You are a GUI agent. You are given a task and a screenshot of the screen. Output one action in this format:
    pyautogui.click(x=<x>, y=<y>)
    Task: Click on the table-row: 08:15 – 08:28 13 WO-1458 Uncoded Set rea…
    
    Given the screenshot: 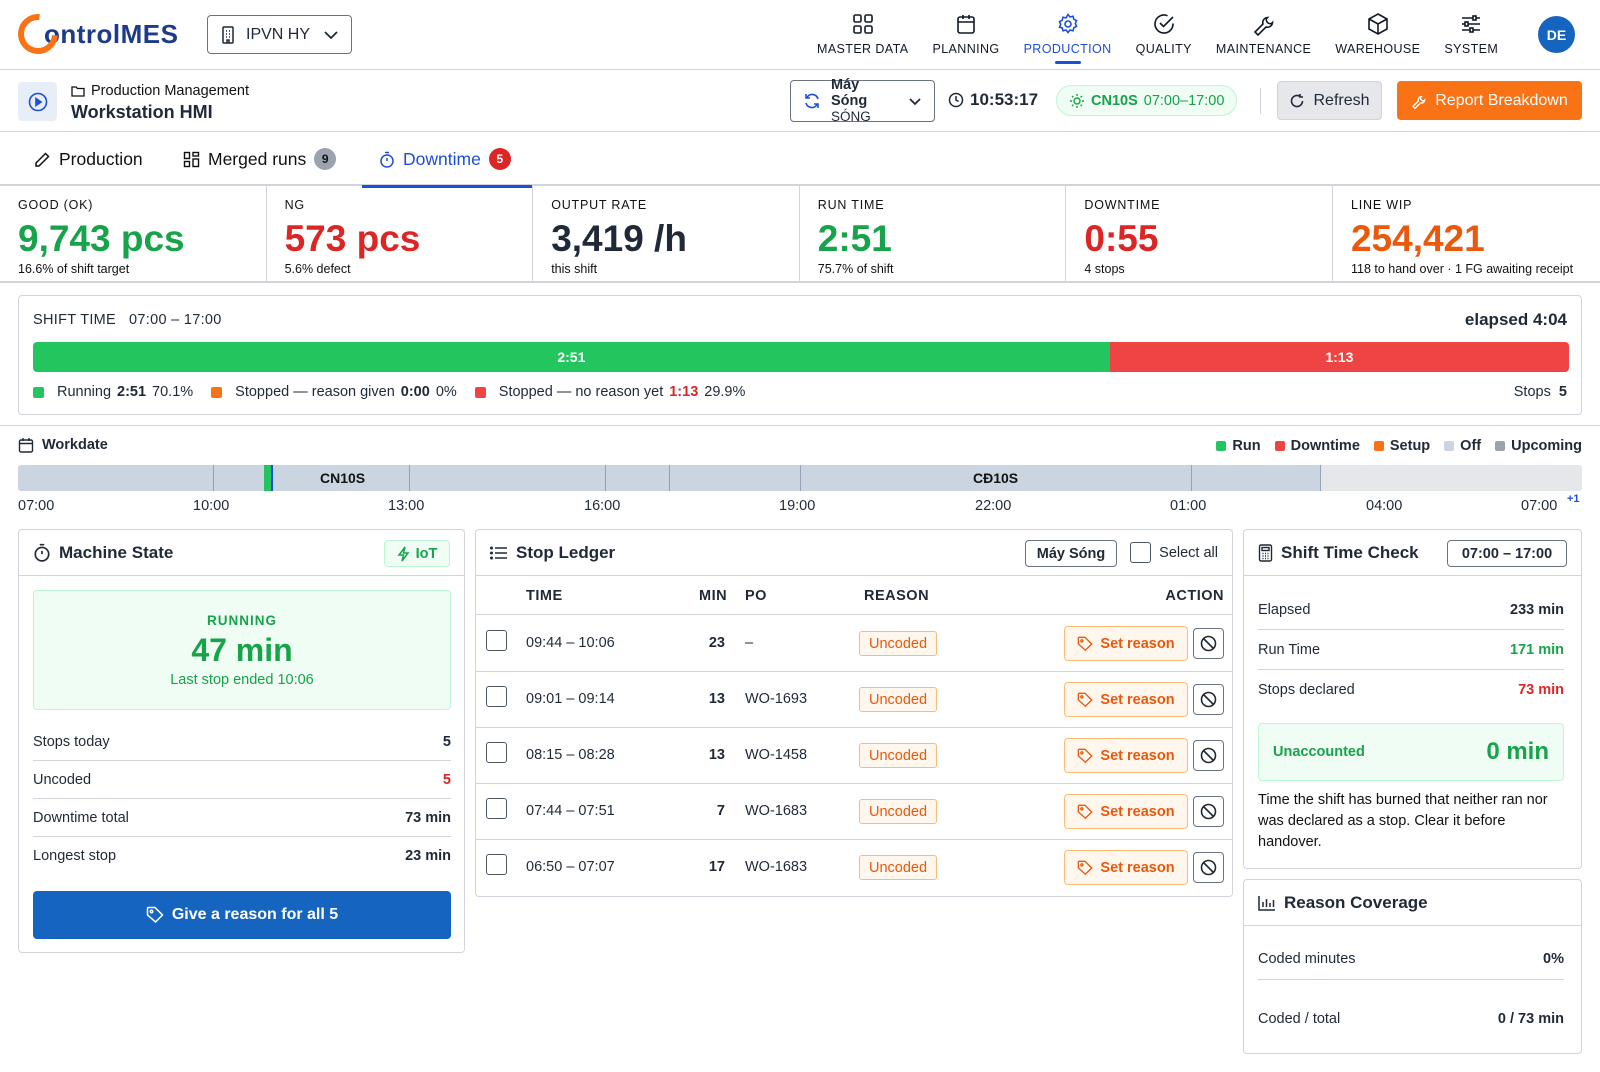 What is the action you would take?
    pyautogui.click(x=854, y=756)
    